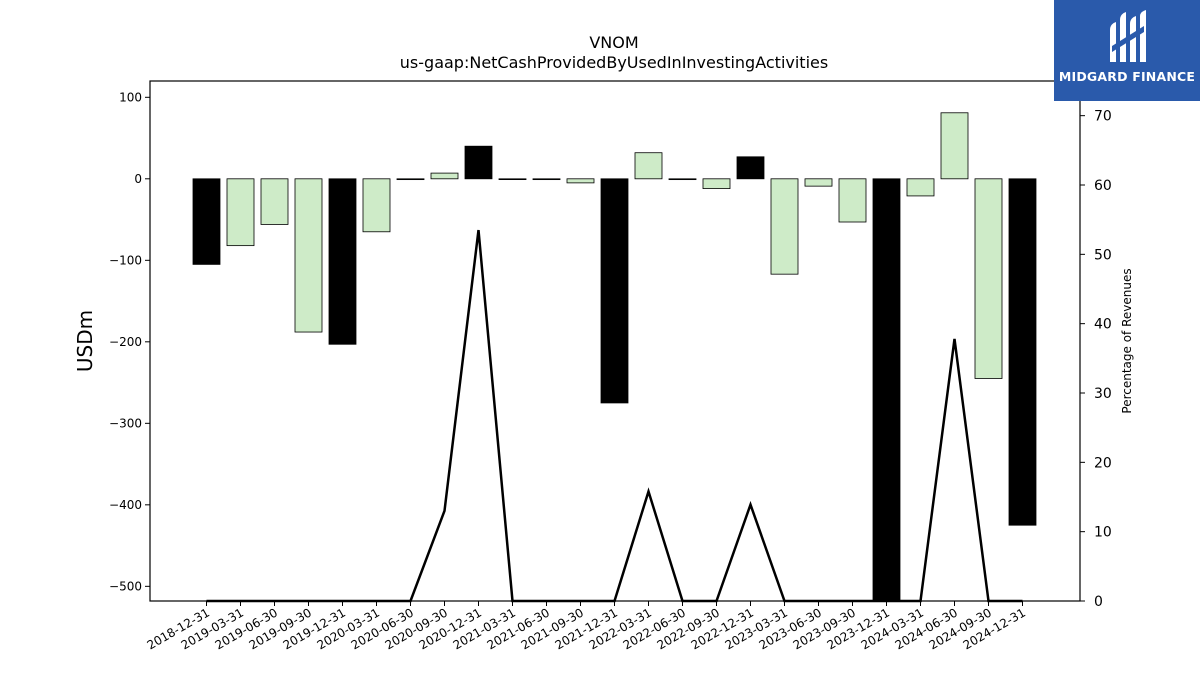  What do you see at coordinates (1103, 394) in the screenshot?
I see `y2-tick-label: 30` at bounding box center [1103, 394].